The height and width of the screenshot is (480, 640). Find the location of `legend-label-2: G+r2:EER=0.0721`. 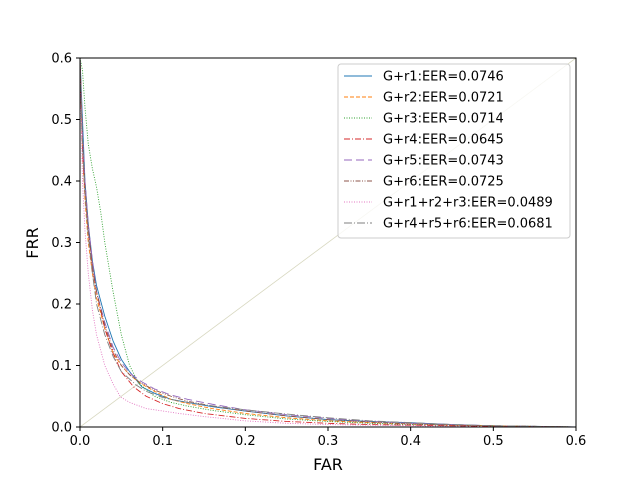

legend-label-2: G+r2:EER=0.0721 is located at coordinates (443, 98).